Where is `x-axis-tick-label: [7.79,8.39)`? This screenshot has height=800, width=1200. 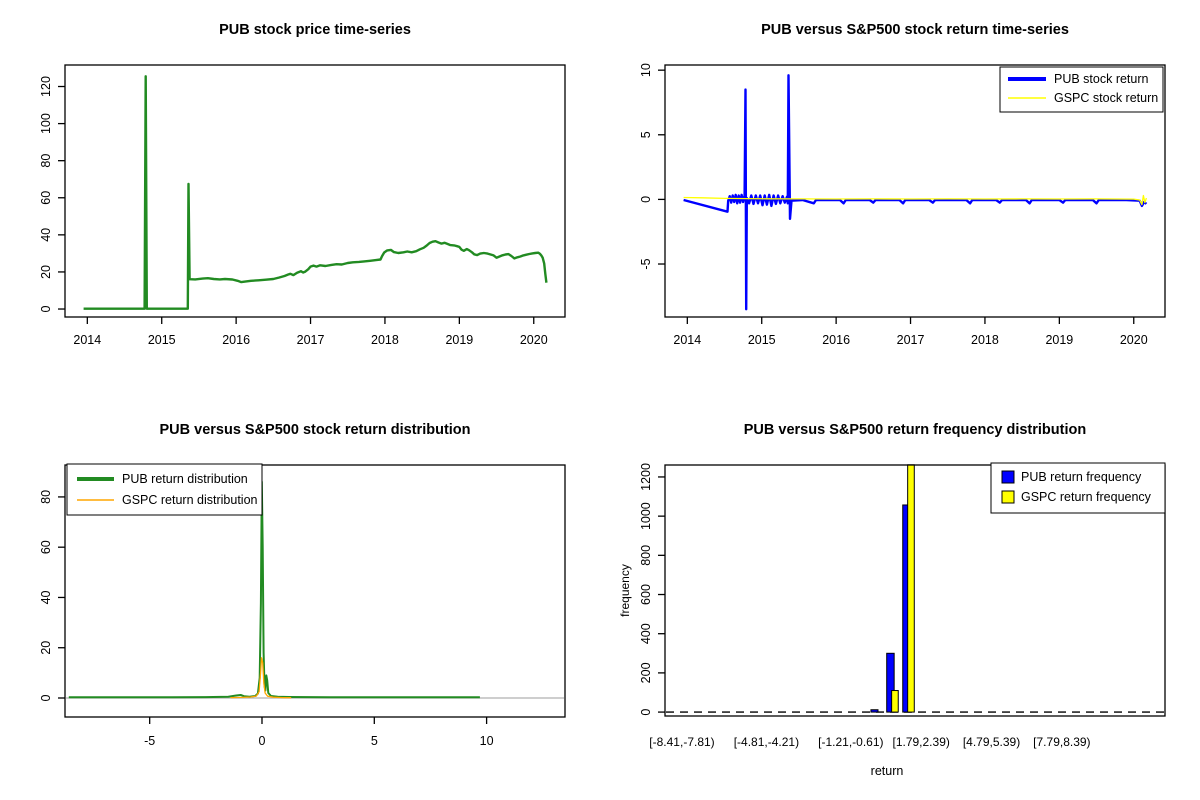 x-axis-tick-label: [7.79,8.39) is located at coordinates (1061, 742).